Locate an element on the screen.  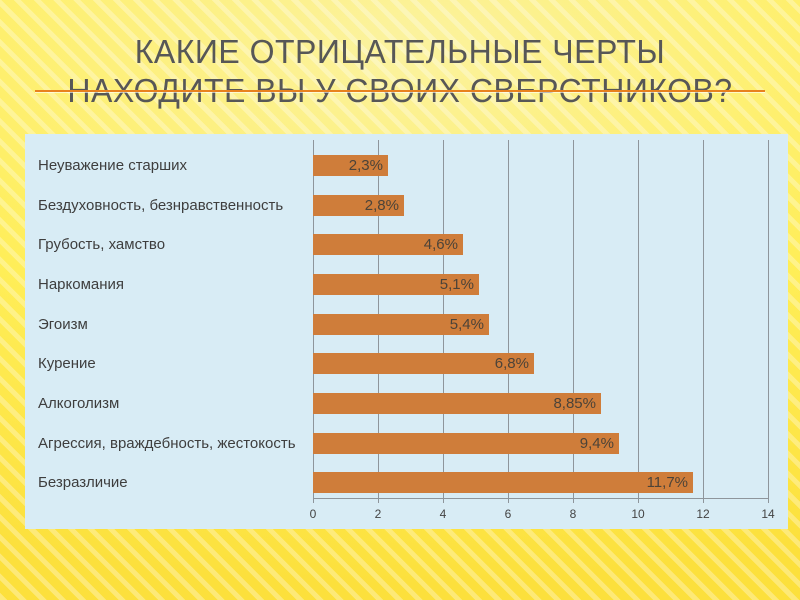
bar-value-label: 2,3% is located at coordinates (365, 165).